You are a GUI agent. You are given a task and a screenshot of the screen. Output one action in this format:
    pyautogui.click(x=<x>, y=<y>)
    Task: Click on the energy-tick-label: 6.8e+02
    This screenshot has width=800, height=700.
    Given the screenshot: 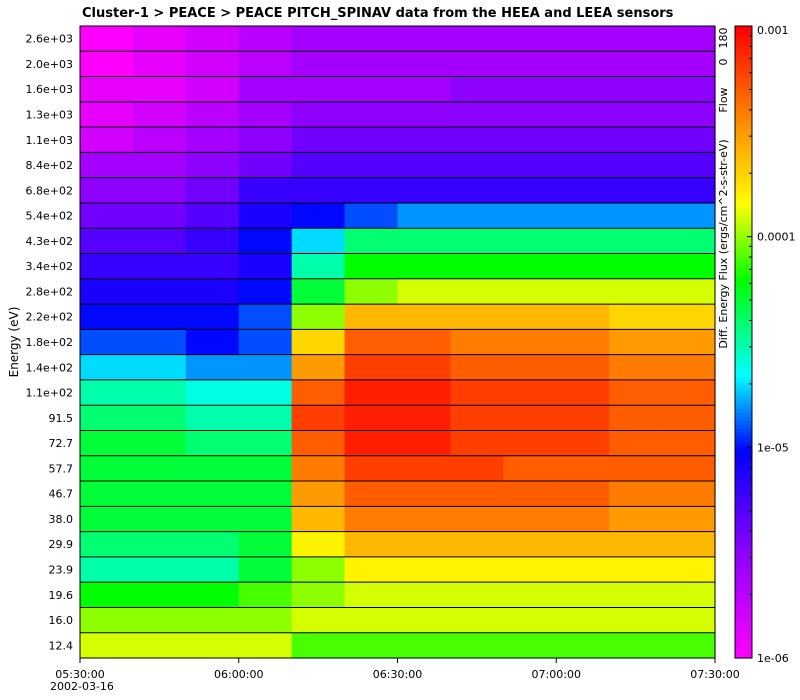 What is the action you would take?
    pyautogui.click(x=49, y=190)
    